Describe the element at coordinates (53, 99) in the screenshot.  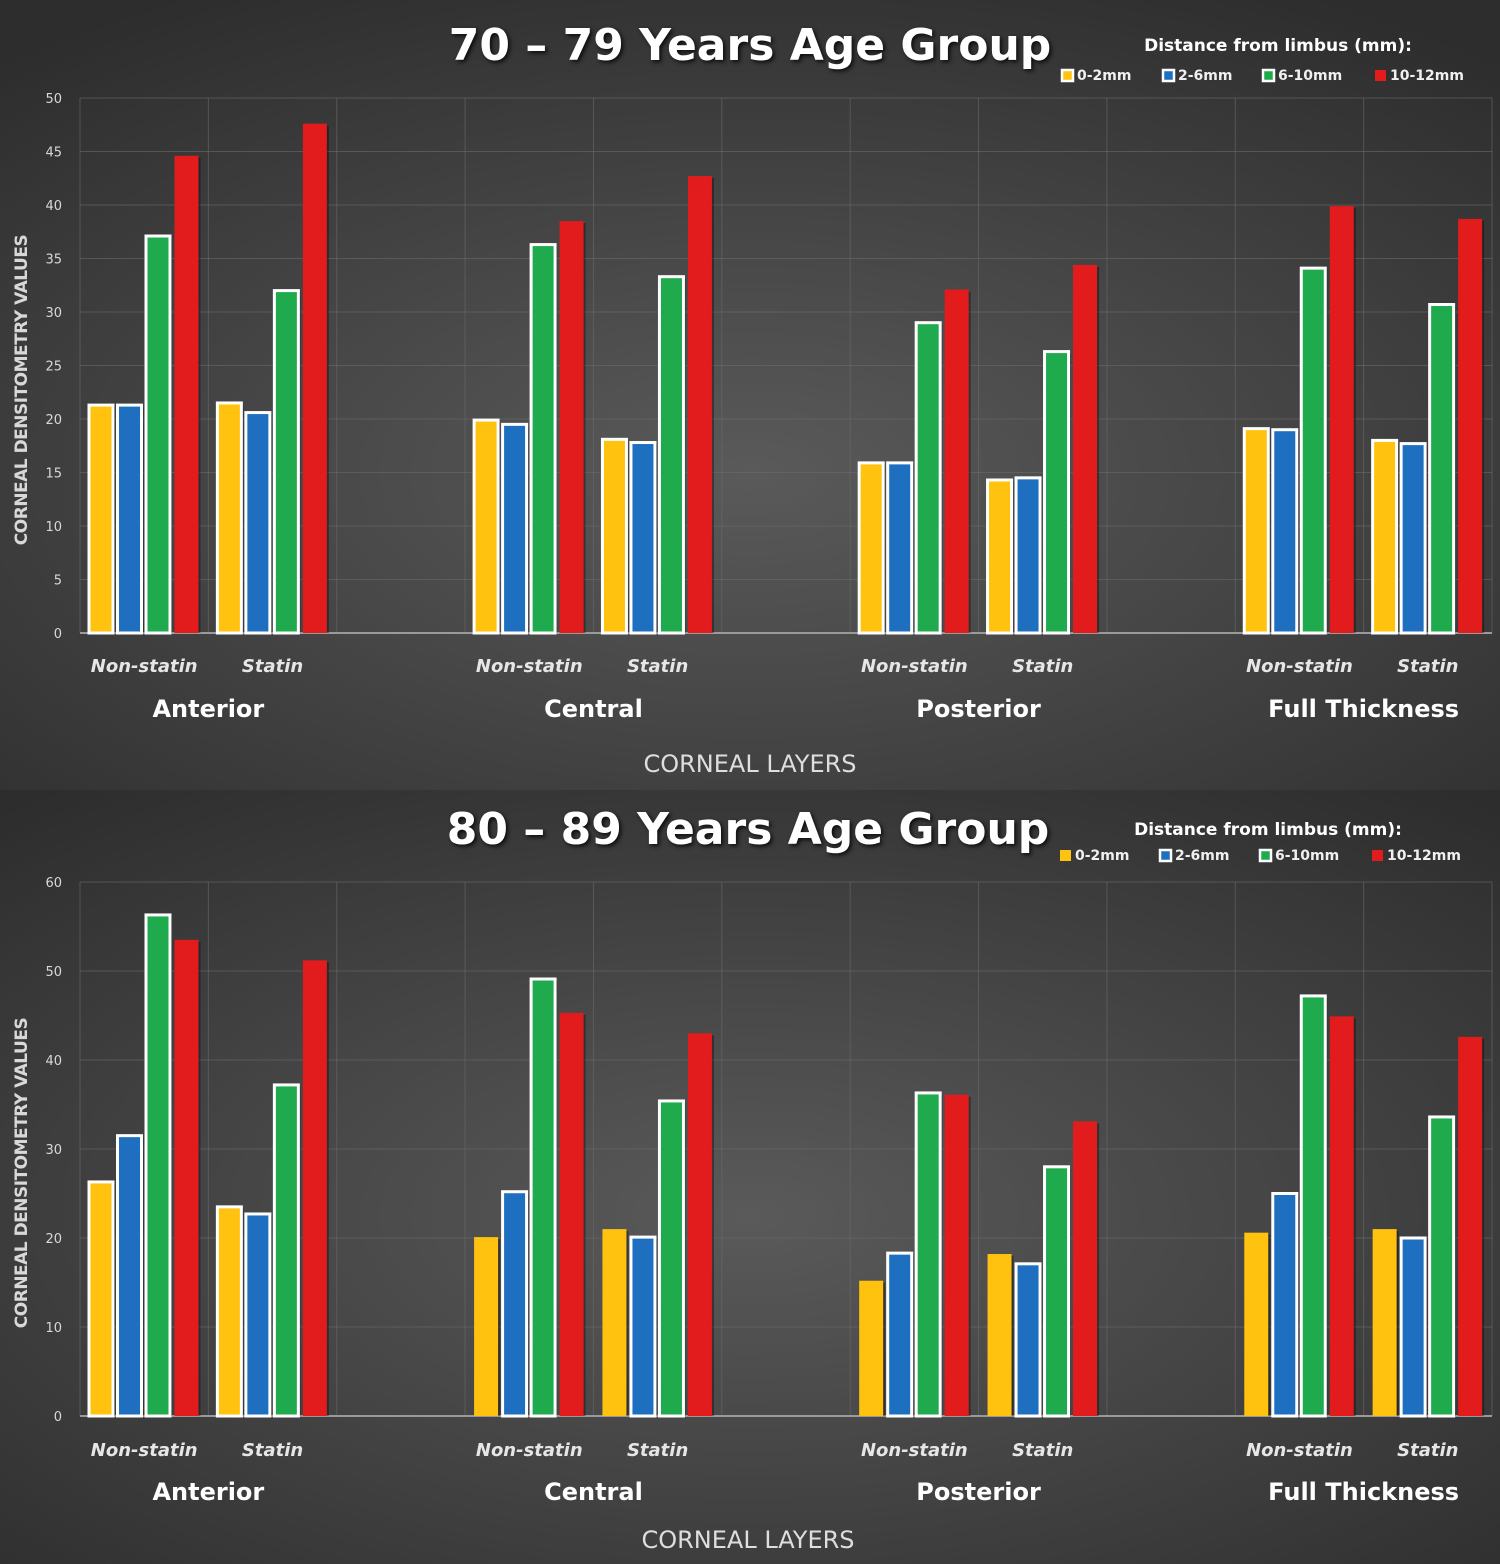
I see `y-tick-label: 50` at that location.